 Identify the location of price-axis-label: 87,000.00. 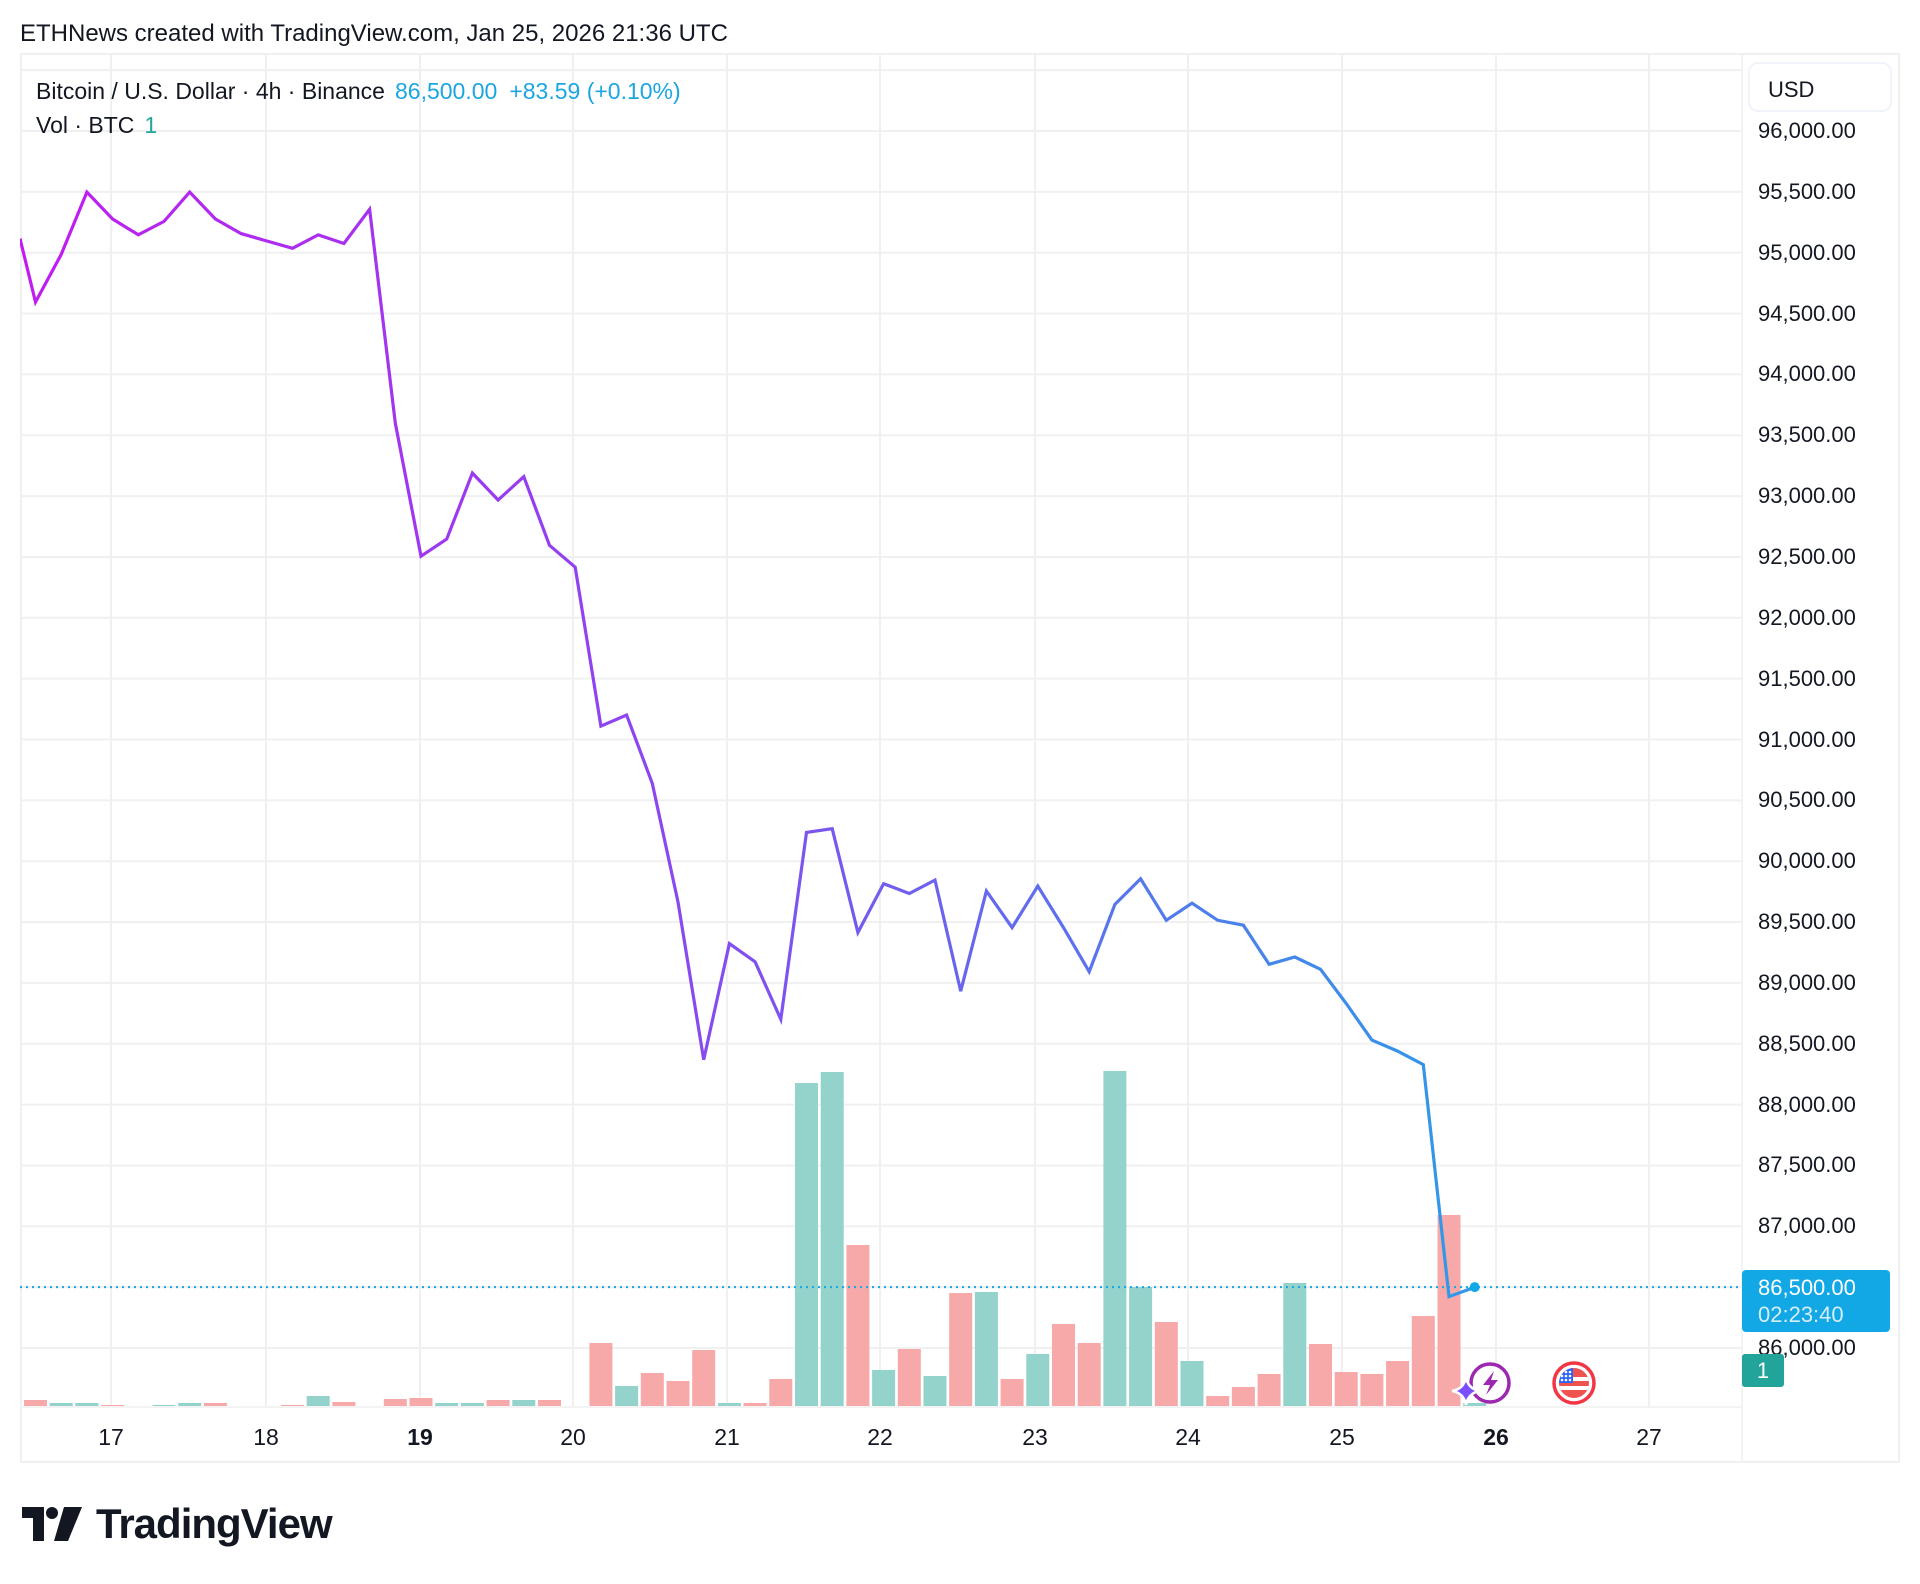
(1807, 1226).